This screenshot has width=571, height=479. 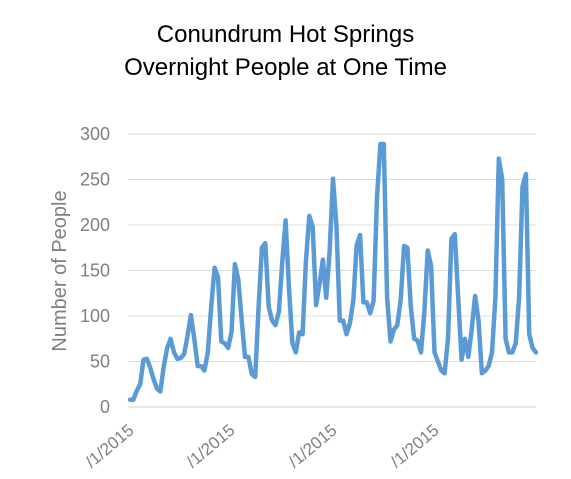 I want to click on x-axis-ticks: /1/2015/1/2015/1/2015/1/2015, so click(x=262, y=446).